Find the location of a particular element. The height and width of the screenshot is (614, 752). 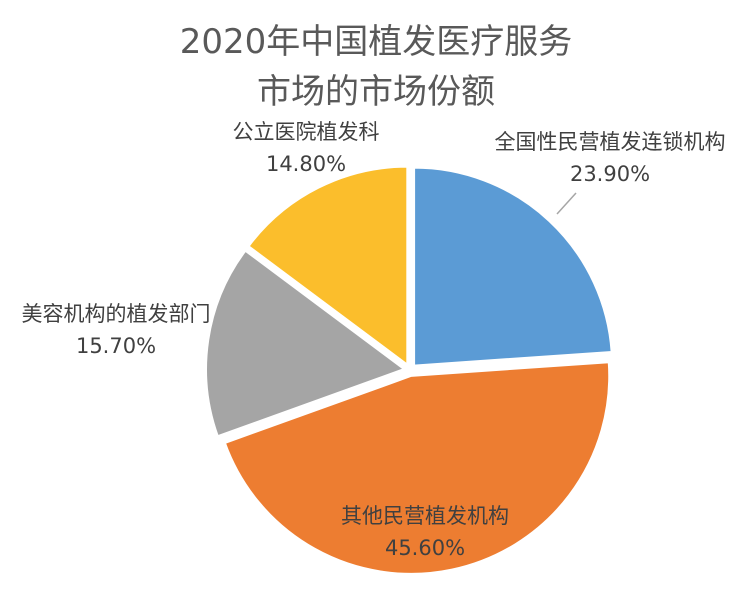

slice-label-national-chain-value: 23.90% is located at coordinates (610, 174).